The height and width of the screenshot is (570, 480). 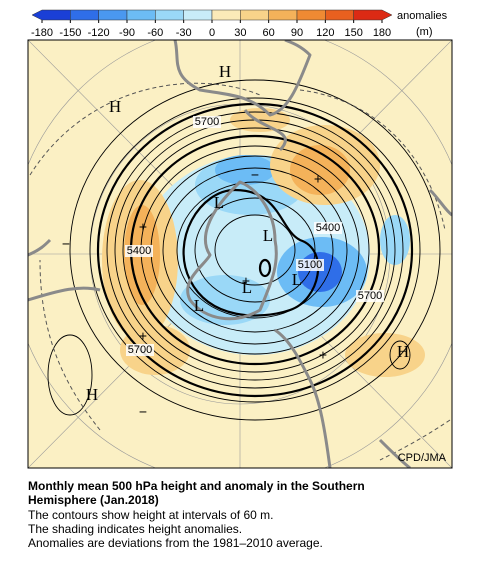 I want to click on colorbar-tick-label: -150, so click(x=70, y=33).